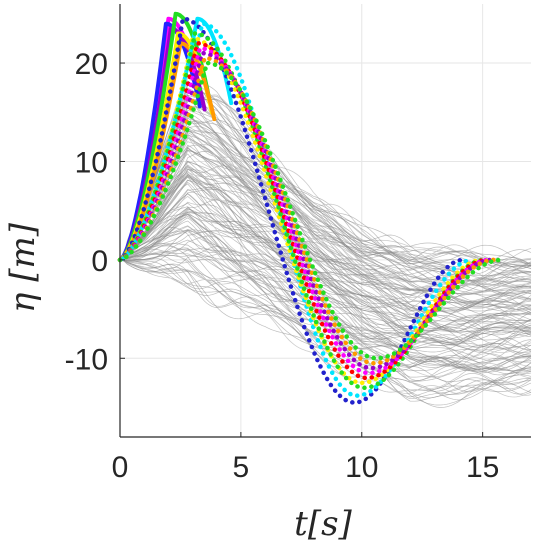 The width and height of the screenshot is (534, 545). What do you see at coordinates (323, 524) in the screenshot?
I see `x-axis-label: t[s]` at bounding box center [323, 524].